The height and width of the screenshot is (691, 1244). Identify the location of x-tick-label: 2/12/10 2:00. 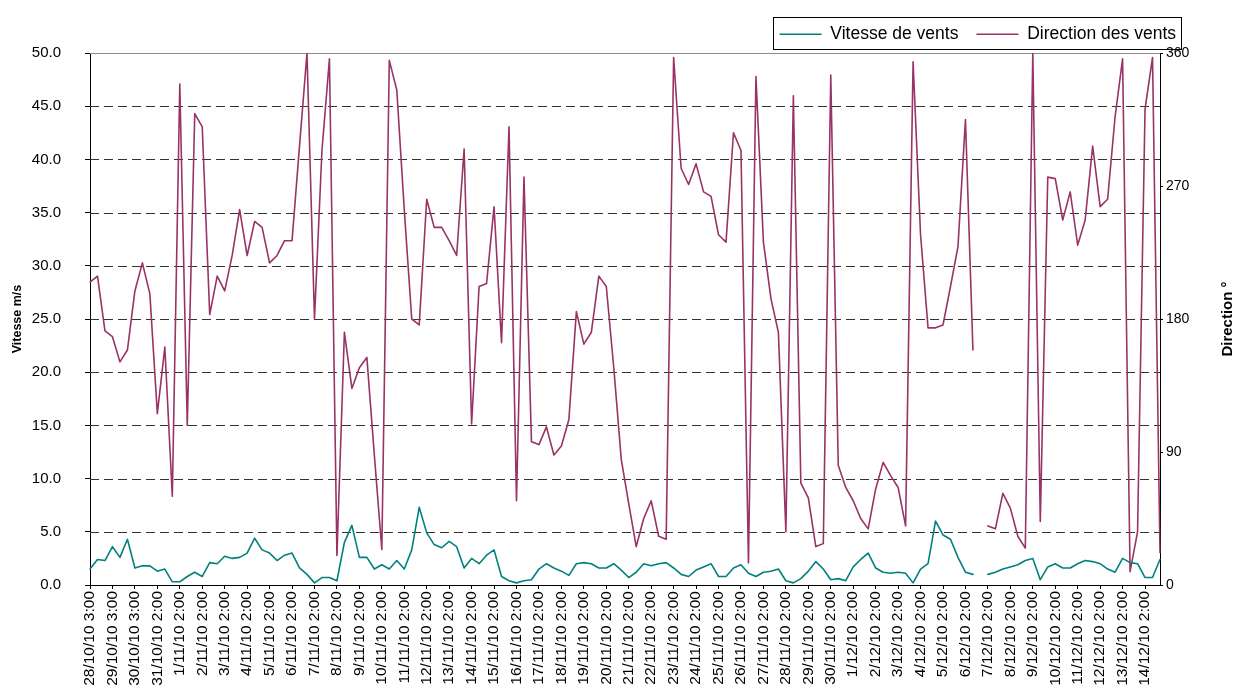
(874, 634).